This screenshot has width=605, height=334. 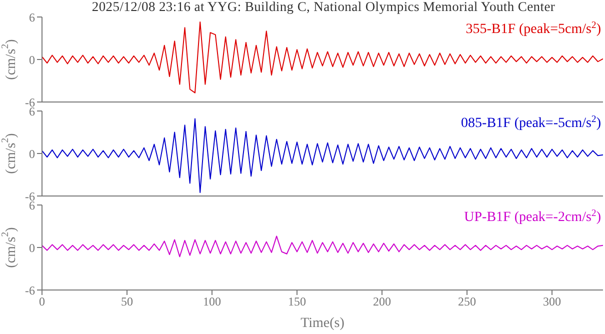 I want to click on y-tick-label: -6, so click(x=30, y=290).